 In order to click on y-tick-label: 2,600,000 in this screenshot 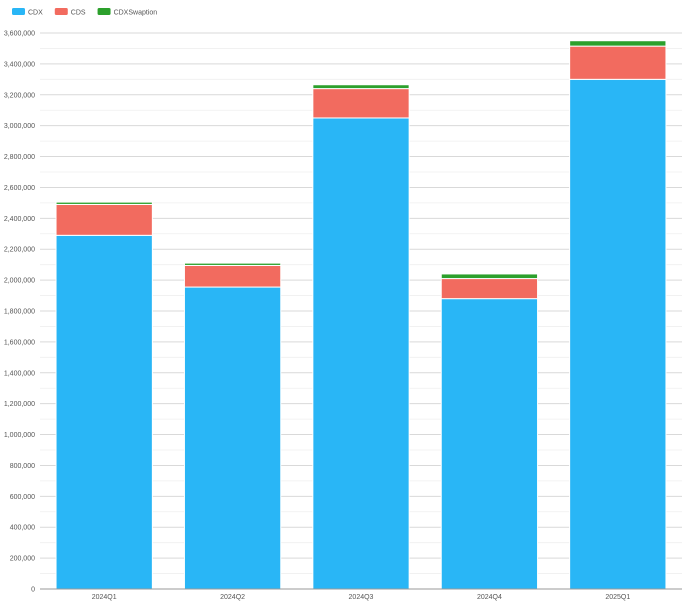, I will do `click(19, 188)`.